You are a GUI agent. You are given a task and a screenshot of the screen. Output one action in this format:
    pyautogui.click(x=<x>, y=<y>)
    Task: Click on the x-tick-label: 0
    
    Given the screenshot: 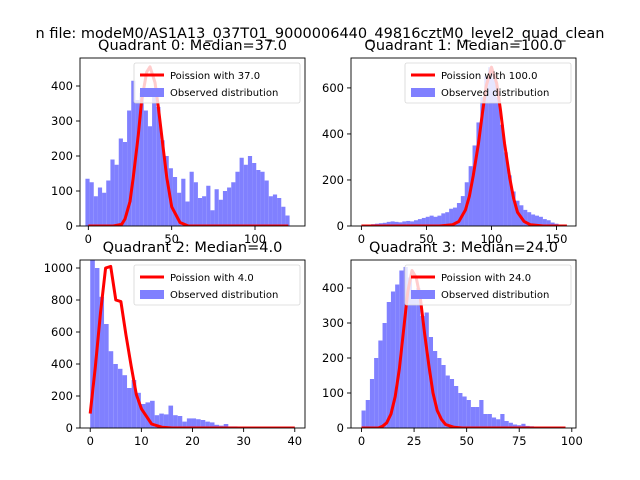 What is the action you would take?
    pyautogui.click(x=90, y=441)
    